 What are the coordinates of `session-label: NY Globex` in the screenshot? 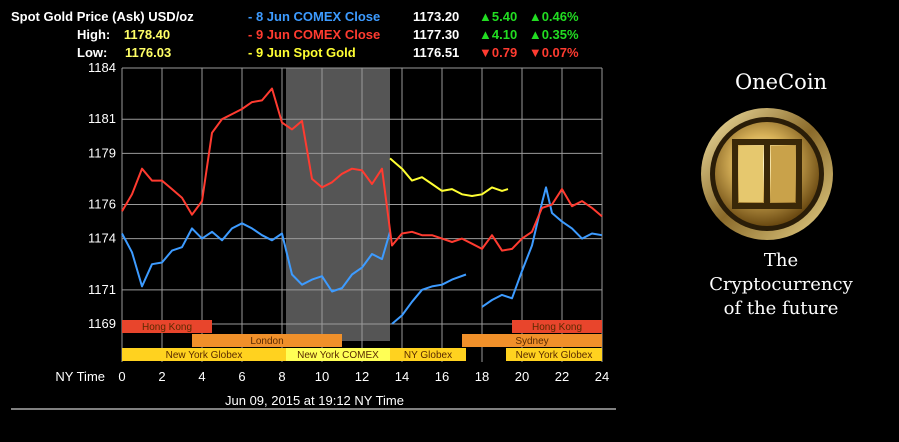 It's located at (428, 355).